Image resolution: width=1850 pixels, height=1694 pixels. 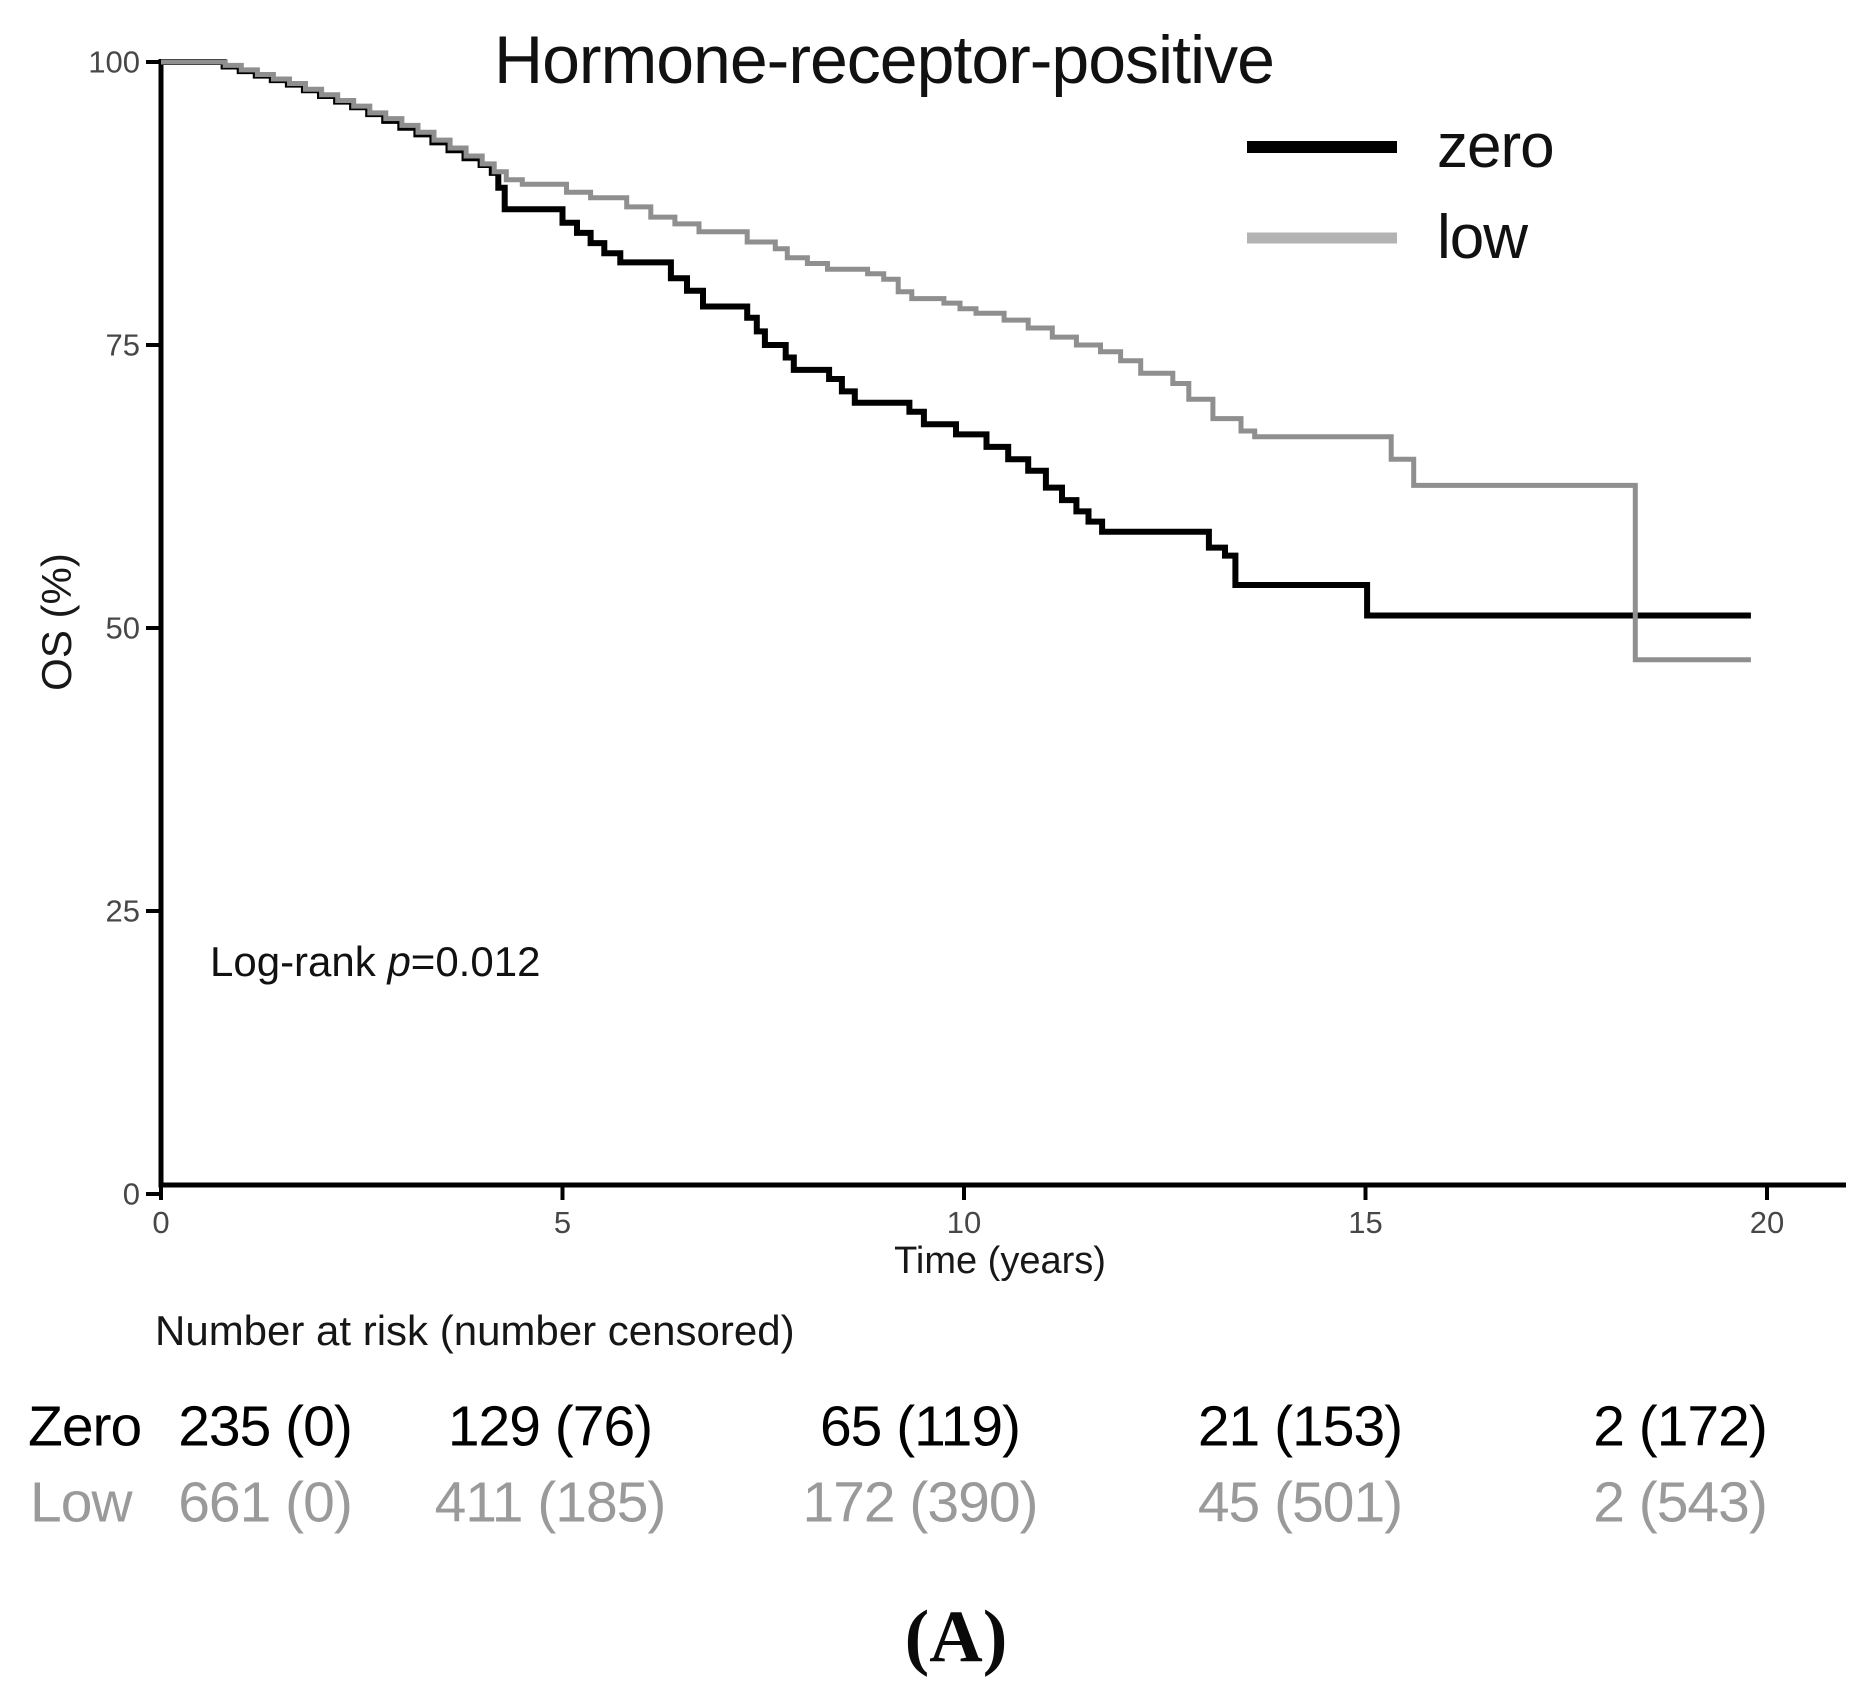 I want to click on risk-row-label-low: Low, so click(x=81, y=1502).